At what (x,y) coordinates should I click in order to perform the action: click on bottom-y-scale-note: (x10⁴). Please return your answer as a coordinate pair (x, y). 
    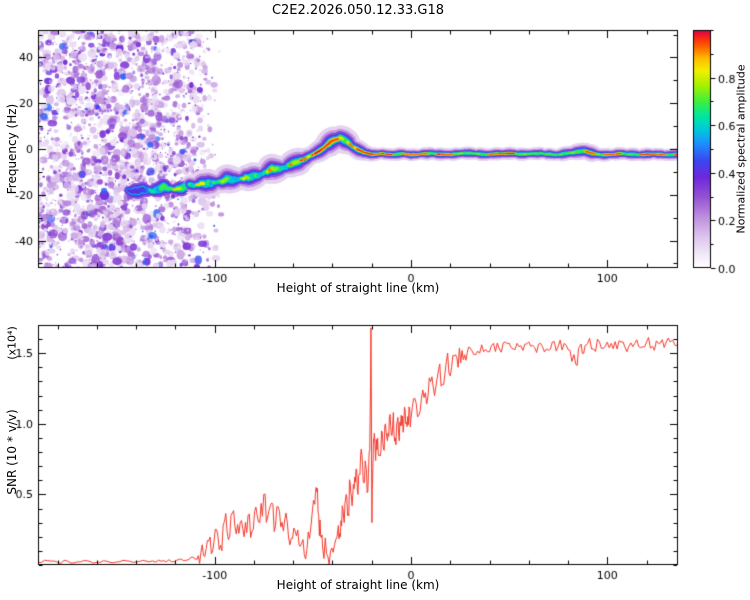
    Looking at the image, I should click on (12, 343).